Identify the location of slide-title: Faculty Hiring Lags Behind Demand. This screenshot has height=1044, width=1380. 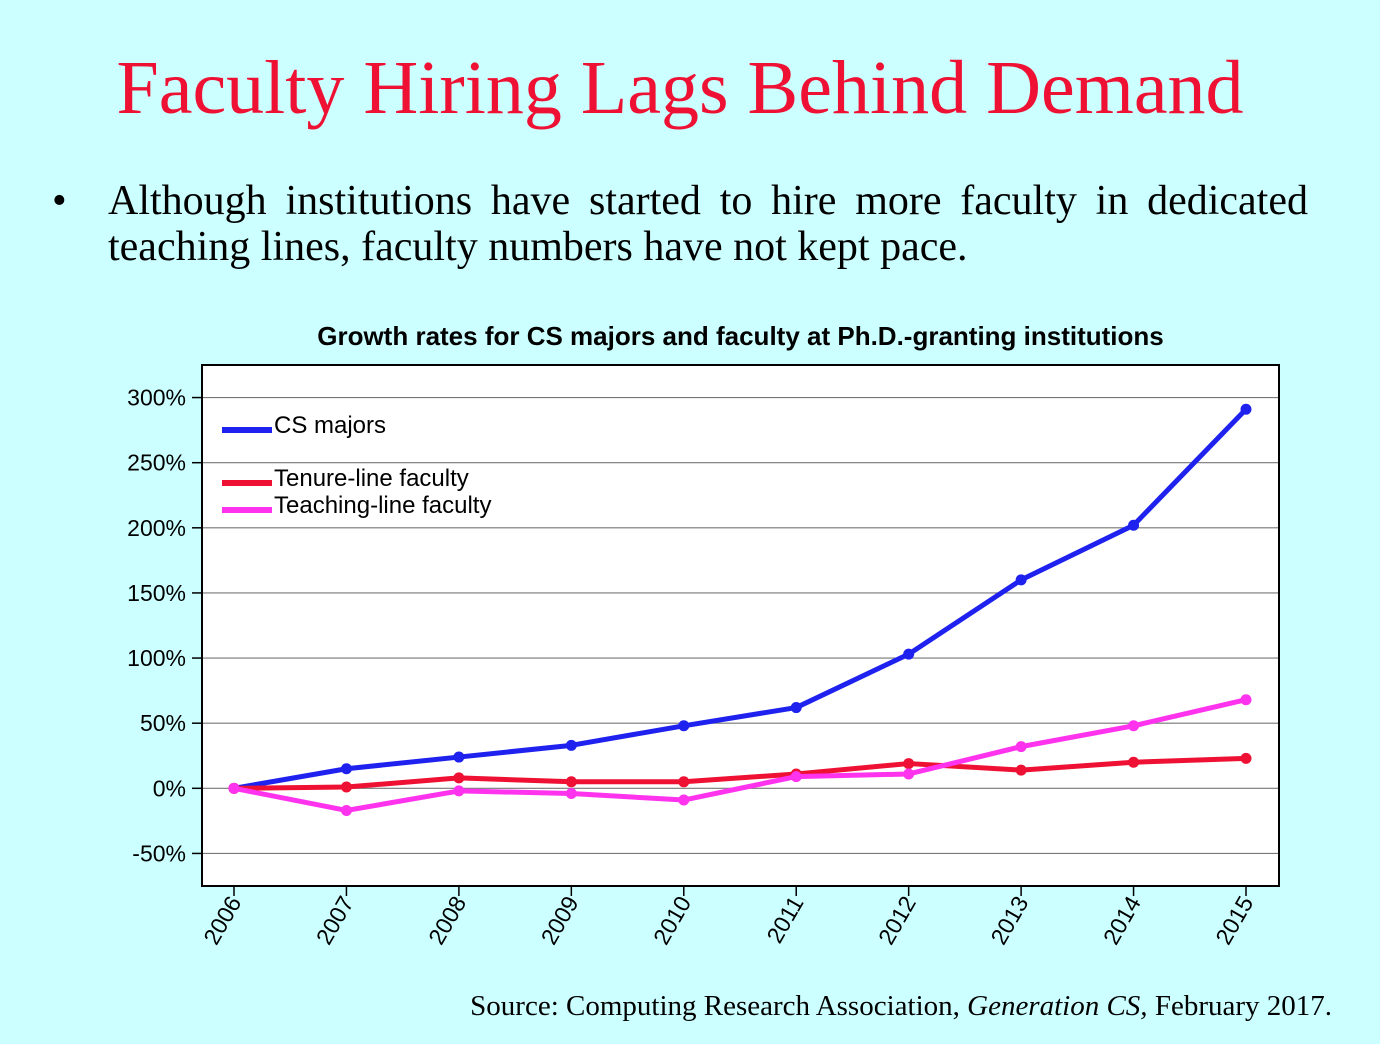
(680, 88).